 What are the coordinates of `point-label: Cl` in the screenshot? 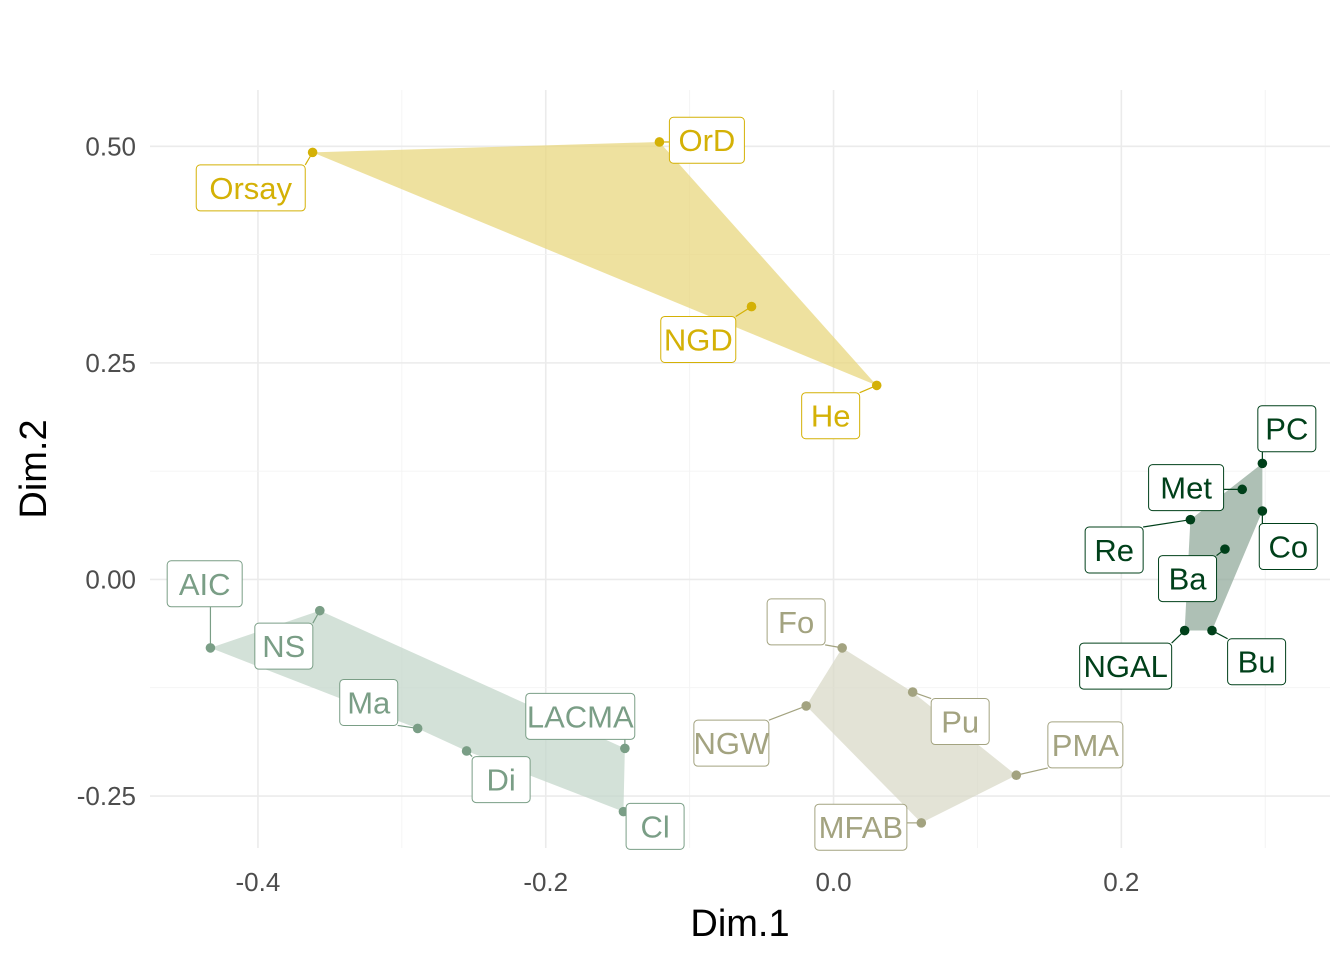 It's located at (654, 826).